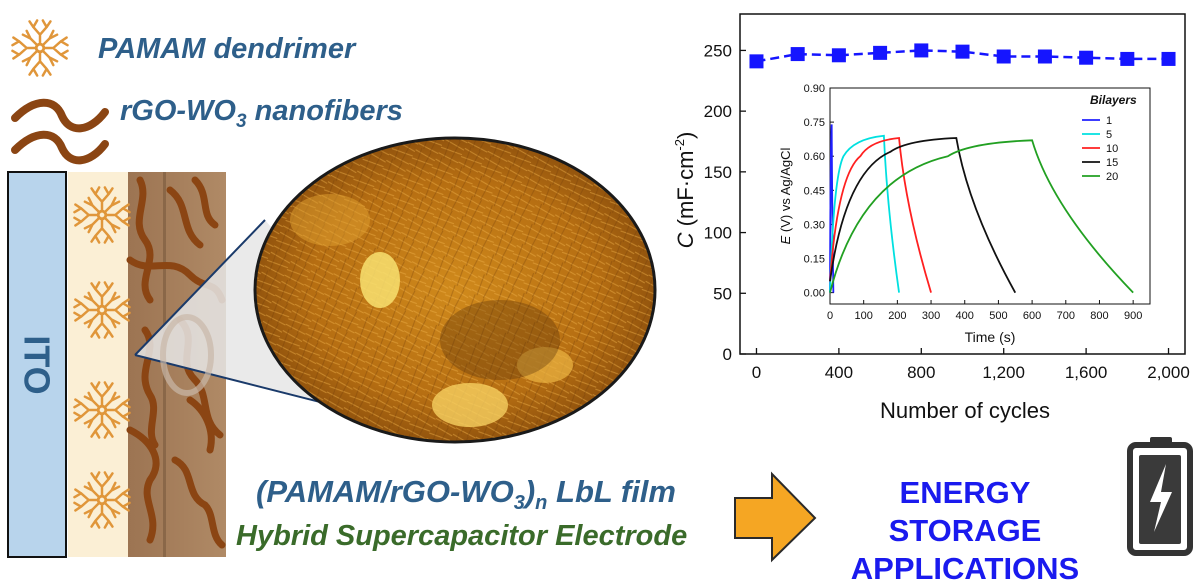 This screenshot has height=588, width=1200. What do you see at coordinates (921, 372) in the screenshot?
I see `x-tick-label: 800` at bounding box center [921, 372].